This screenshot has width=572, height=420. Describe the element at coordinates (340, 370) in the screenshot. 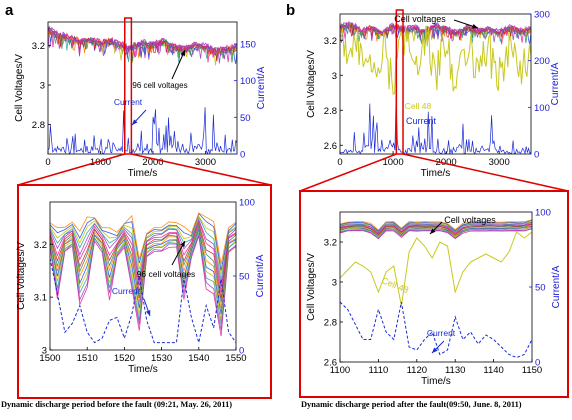

I see `x-tick-label: 1100` at that location.